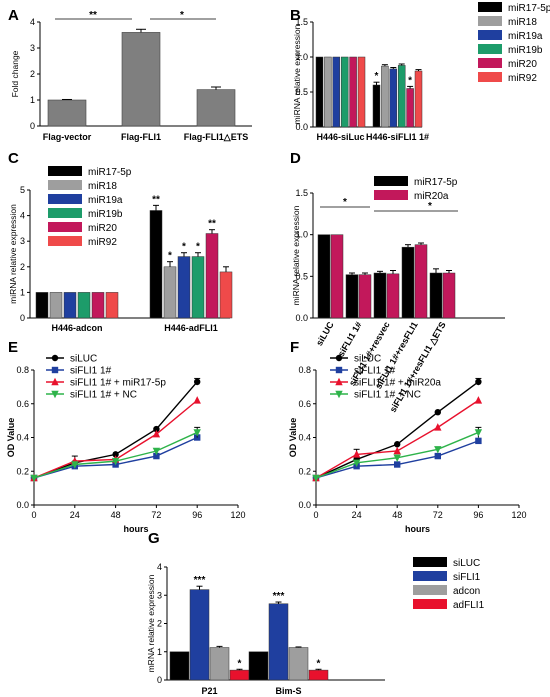  Describe the element at coordinates (67, 137) in the screenshot. I see `x-category-label: Flag-vector` at that location.